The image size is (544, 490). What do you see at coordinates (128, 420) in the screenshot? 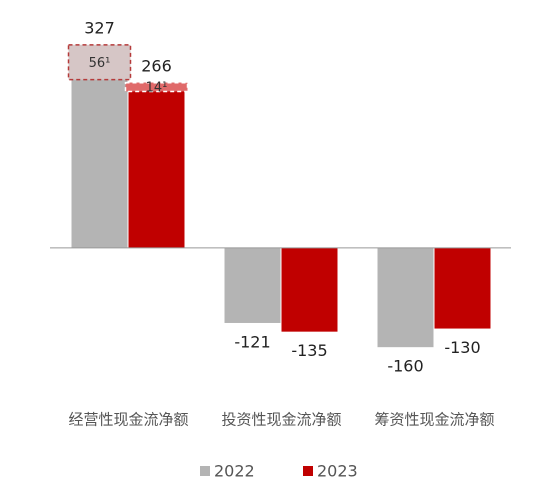
I see `x-tick-label: 经营性现金流净额` at bounding box center [128, 420].